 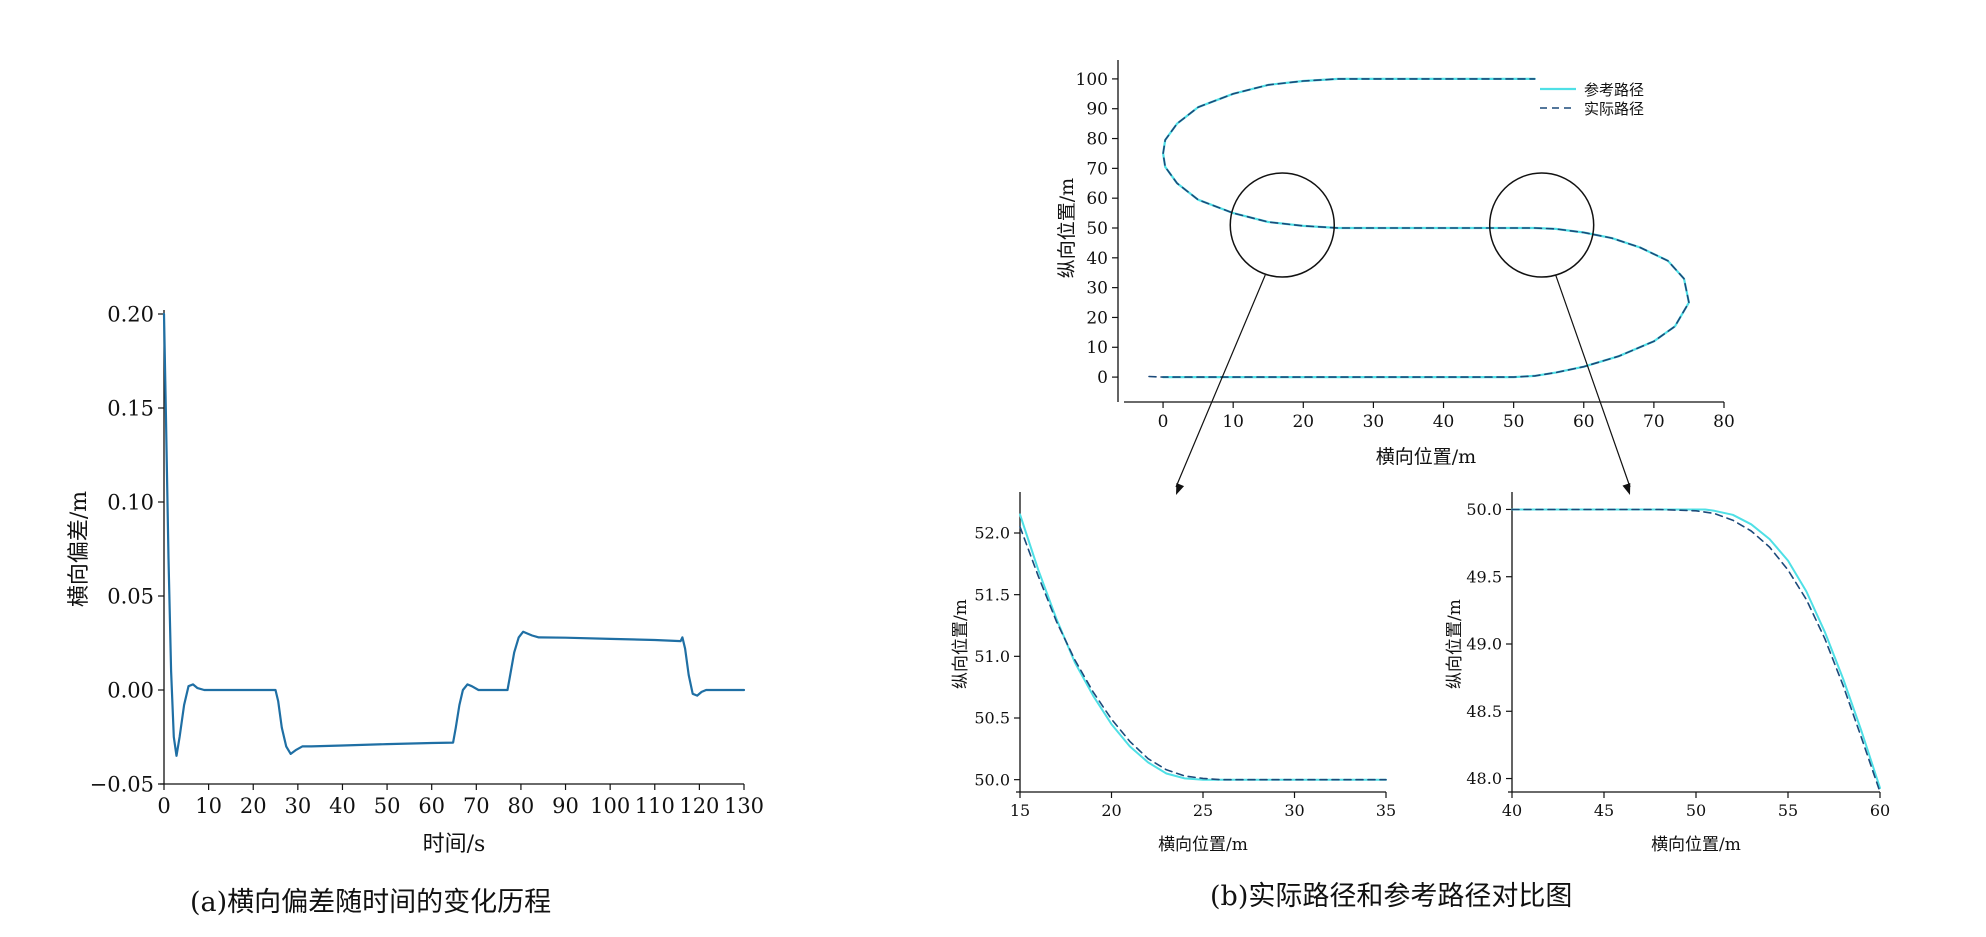 What do you see at coordinates (655, 806) in the screenshot?
I see `x-tick-label: 110` at bounding box center [655, 806].